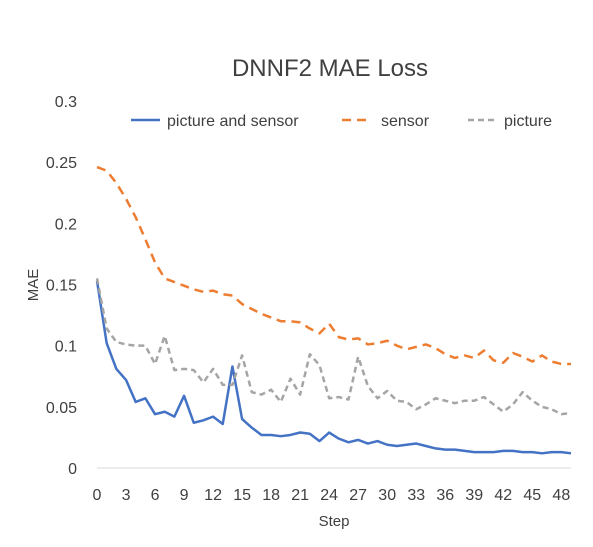 Image resolution: width=593 pixels, height=547 pixels. What do you see at coordinates (66, 347) in the screenshot?
I see `y-tick-label: 0.1` at bounding box center [66, 347].